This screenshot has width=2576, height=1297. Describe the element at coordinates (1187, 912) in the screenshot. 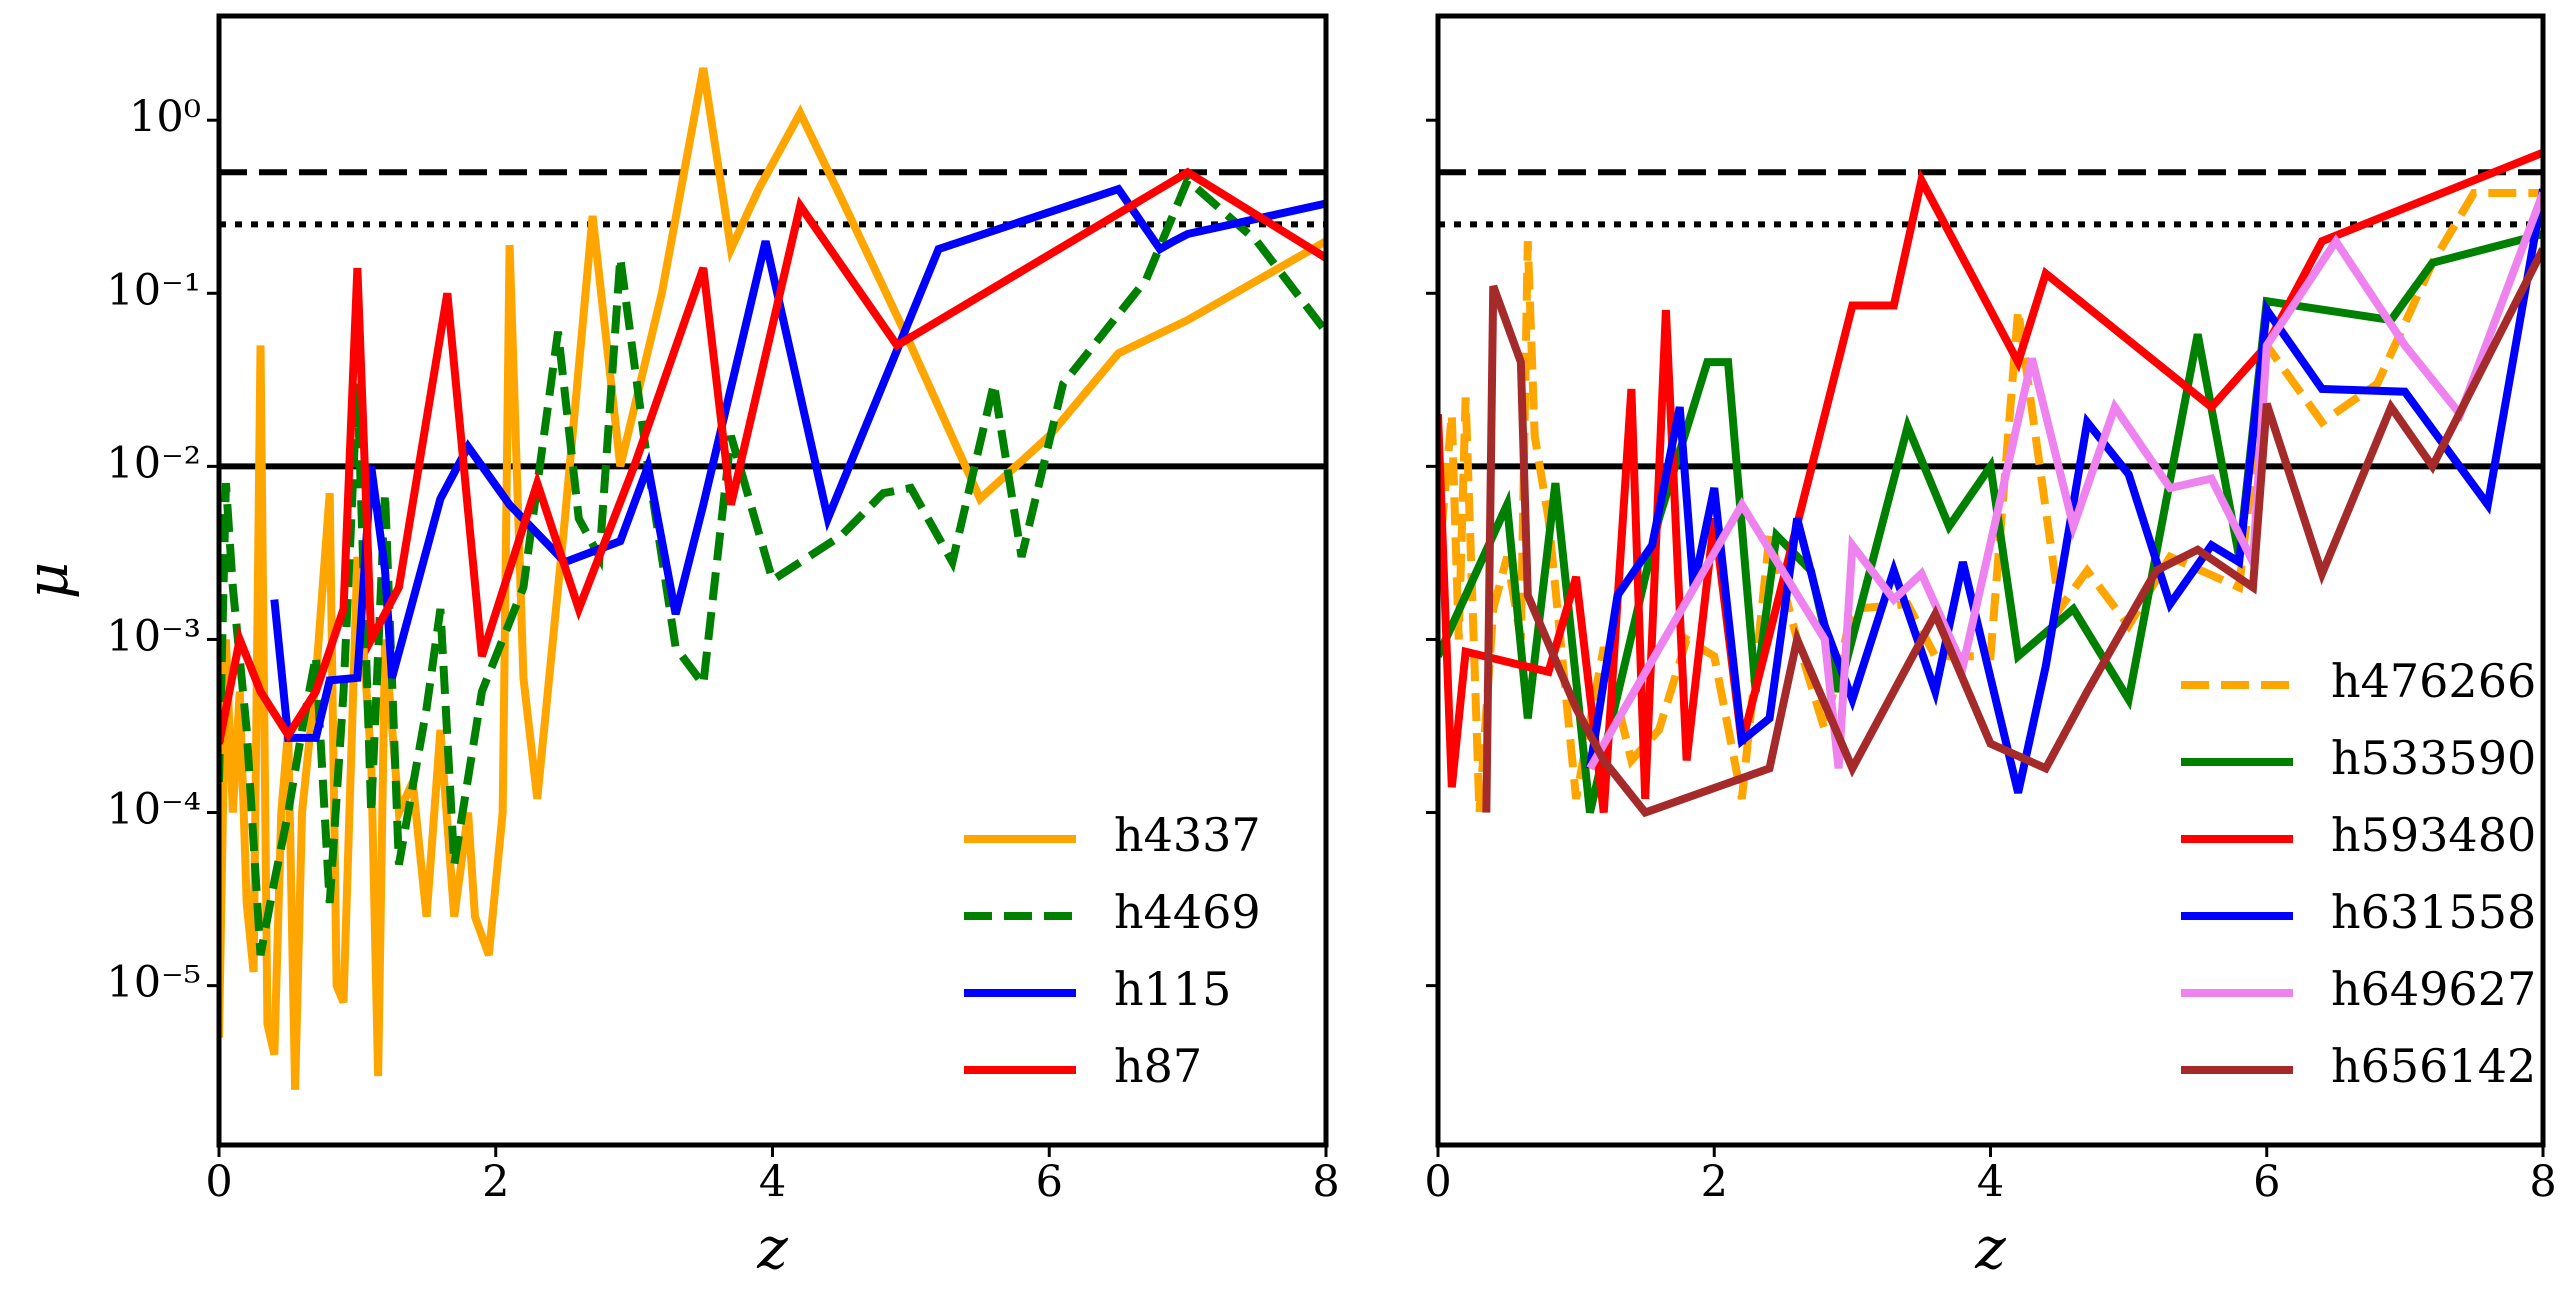

I see `legend-label: h4469` at that location.